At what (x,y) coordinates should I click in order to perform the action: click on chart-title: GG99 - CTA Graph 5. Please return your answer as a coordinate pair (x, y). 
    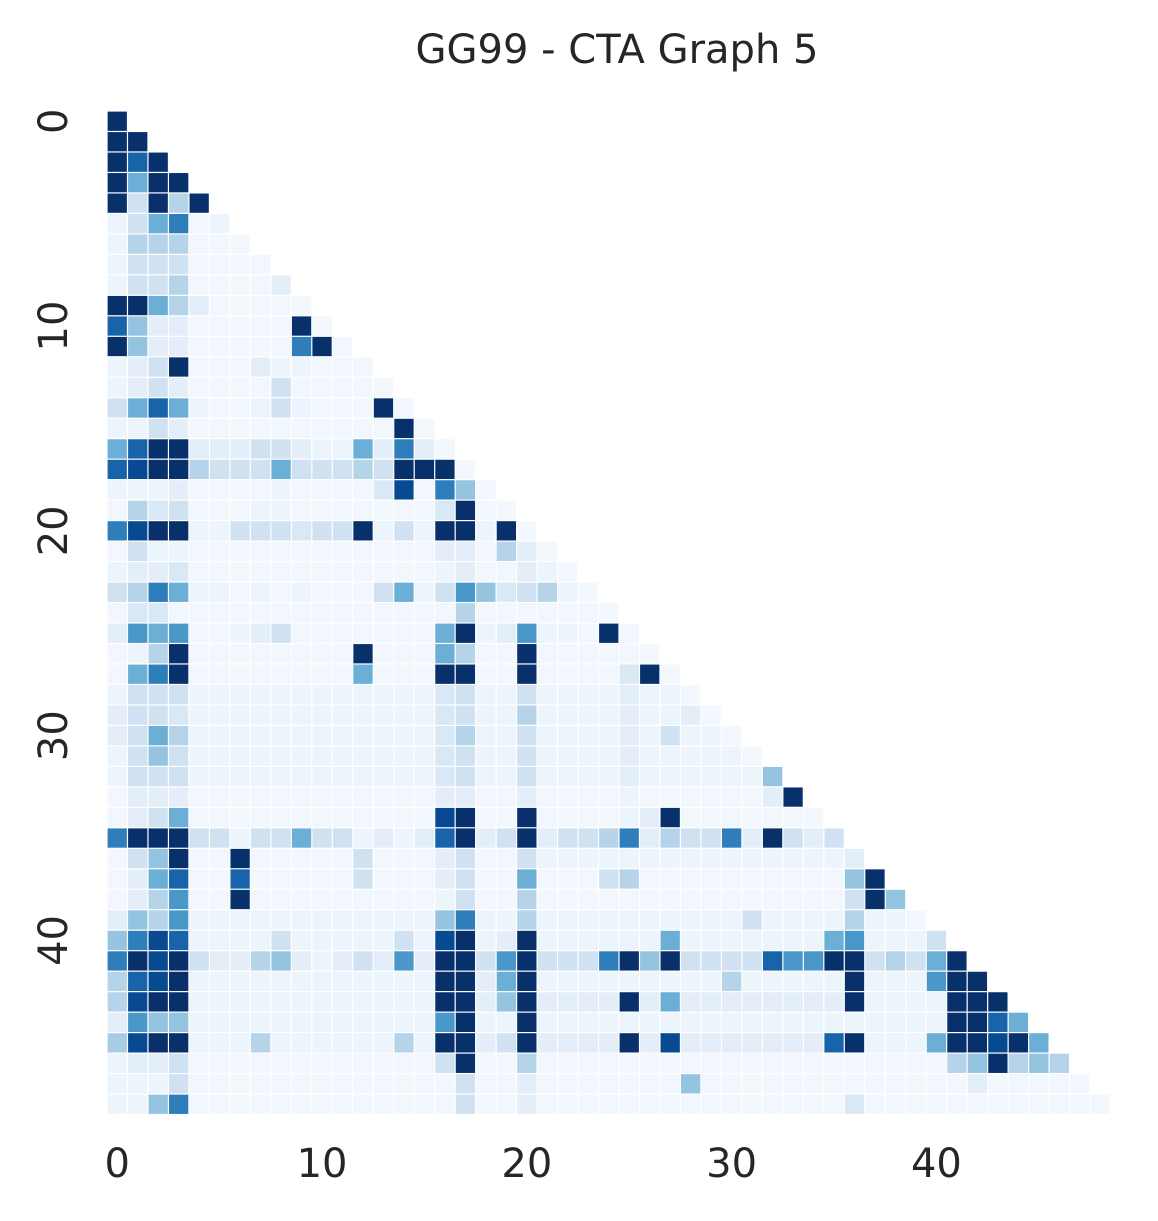
    Looking at the image, I should click on (617, 50).